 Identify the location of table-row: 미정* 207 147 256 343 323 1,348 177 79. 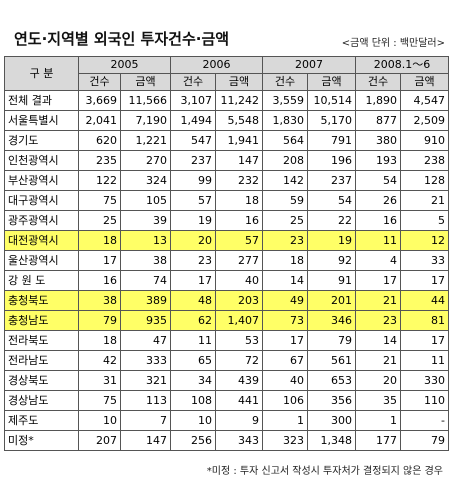
(226, 440).